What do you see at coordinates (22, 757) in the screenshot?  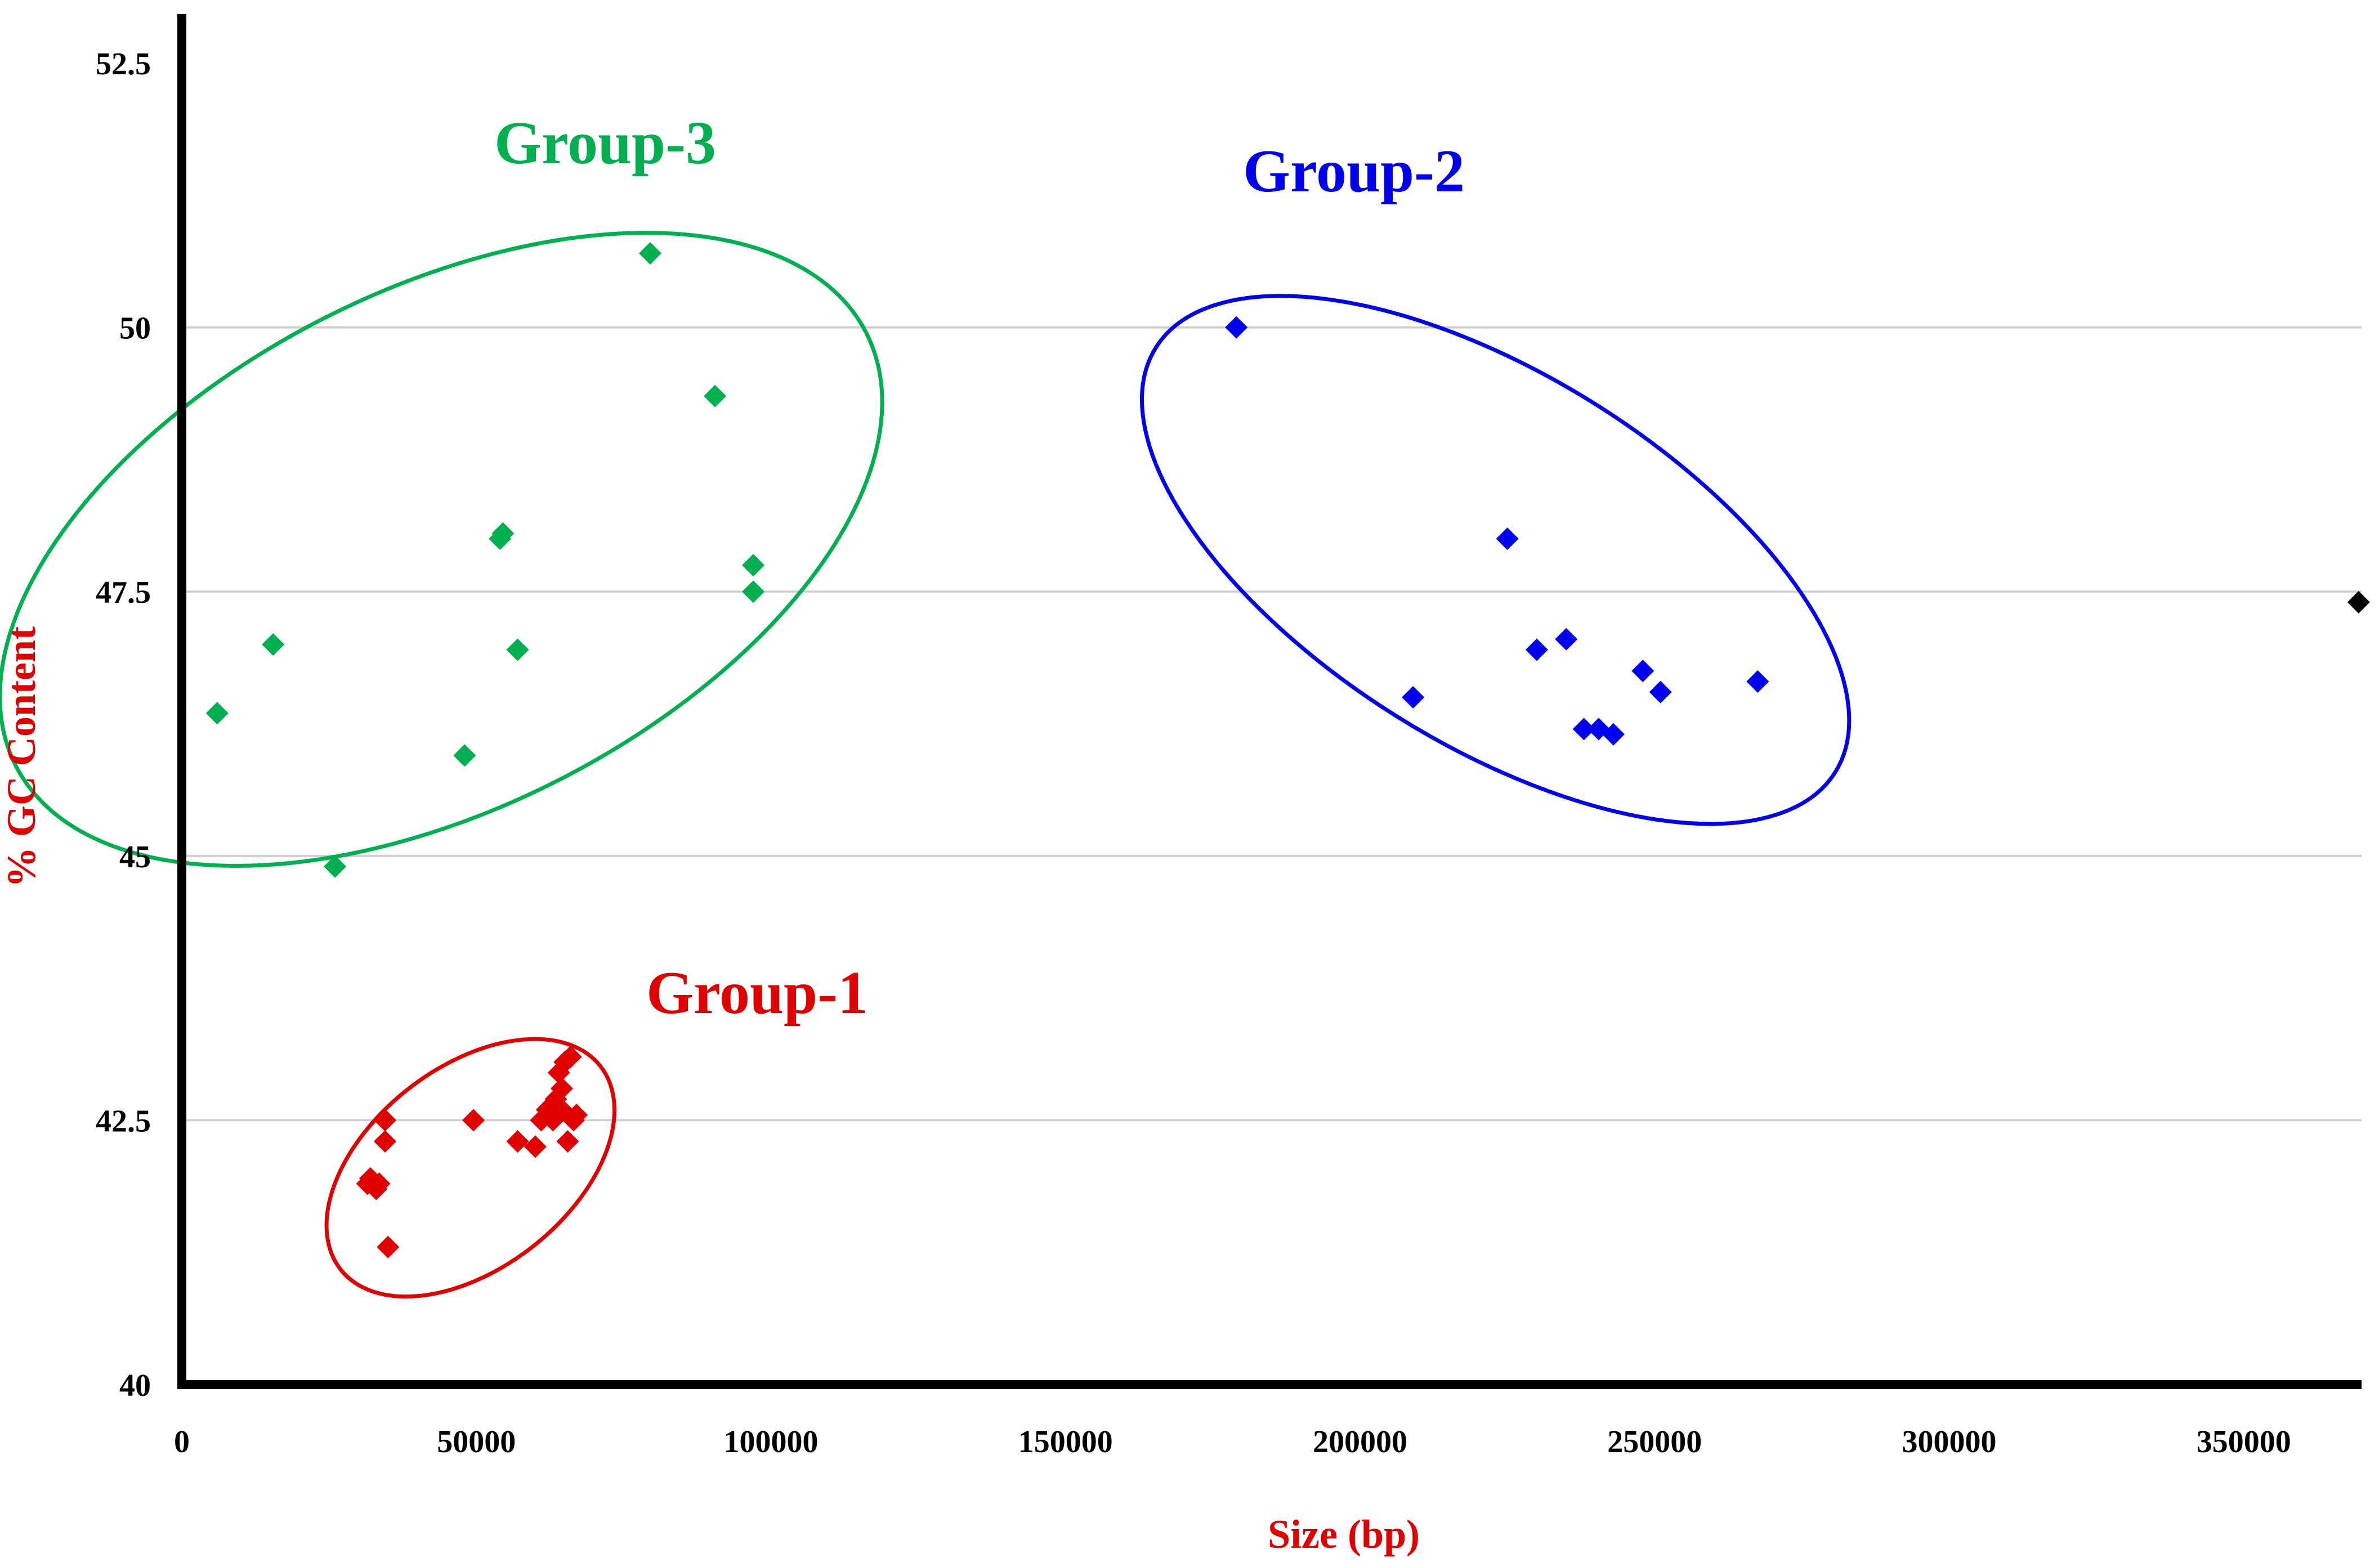 I see `y-axis-title: % GC Content` at bounding box center [22, 757].